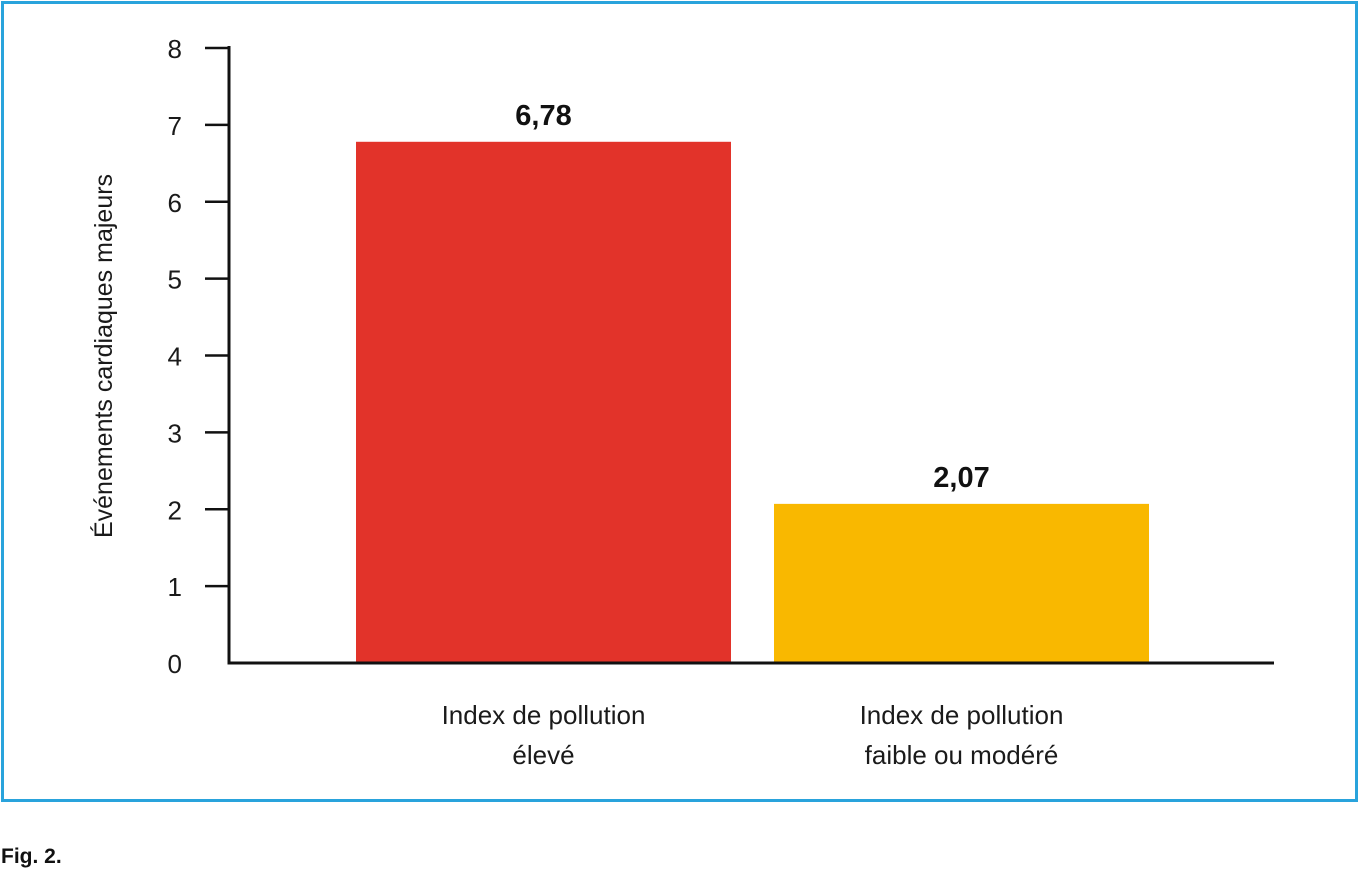 The width and height of the screenshot is (1359, 872). What do you see at coordinates (175, 510) in the screenshot?
I see `y-tick-label: 2` at bounding box center [175, 510].